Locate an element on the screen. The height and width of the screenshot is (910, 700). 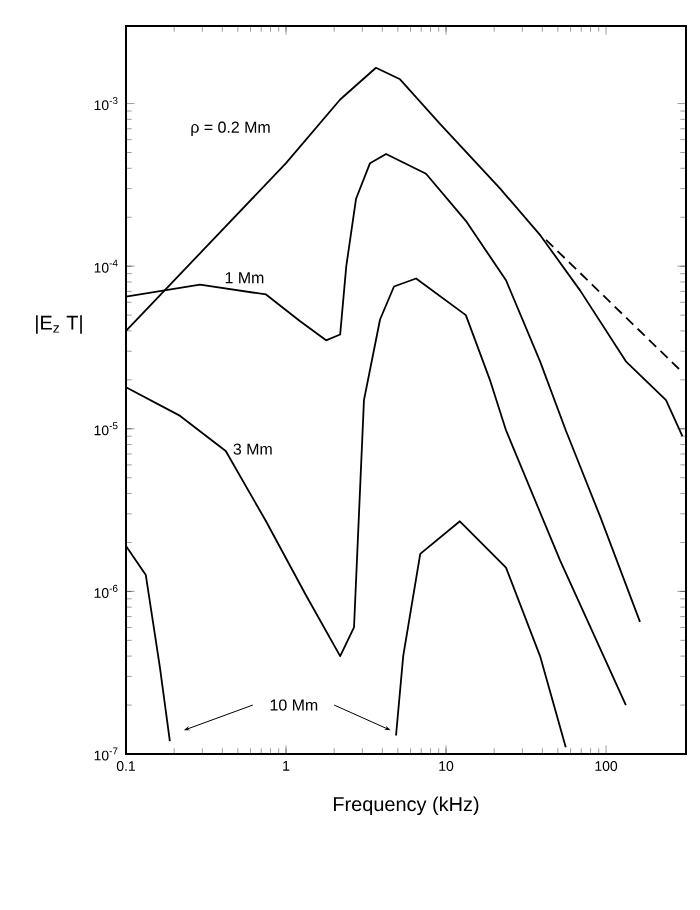
y-axis-title: |E$_{z}$ T| is located at coordinates (59, 324).